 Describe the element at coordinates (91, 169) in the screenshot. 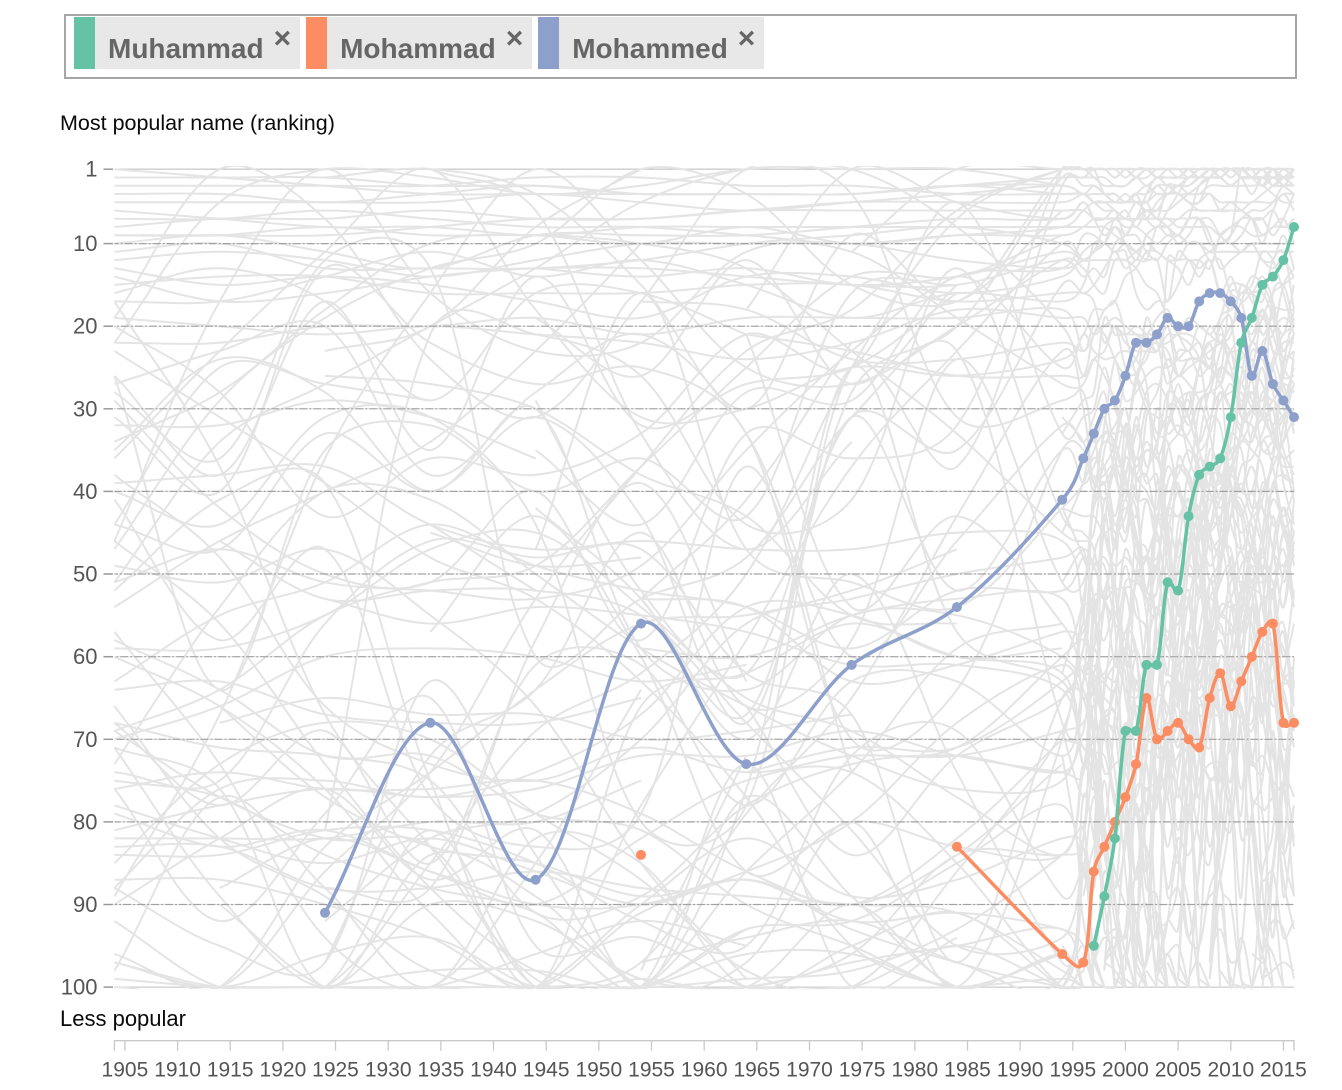

I see `svg-text: 1` at that location.